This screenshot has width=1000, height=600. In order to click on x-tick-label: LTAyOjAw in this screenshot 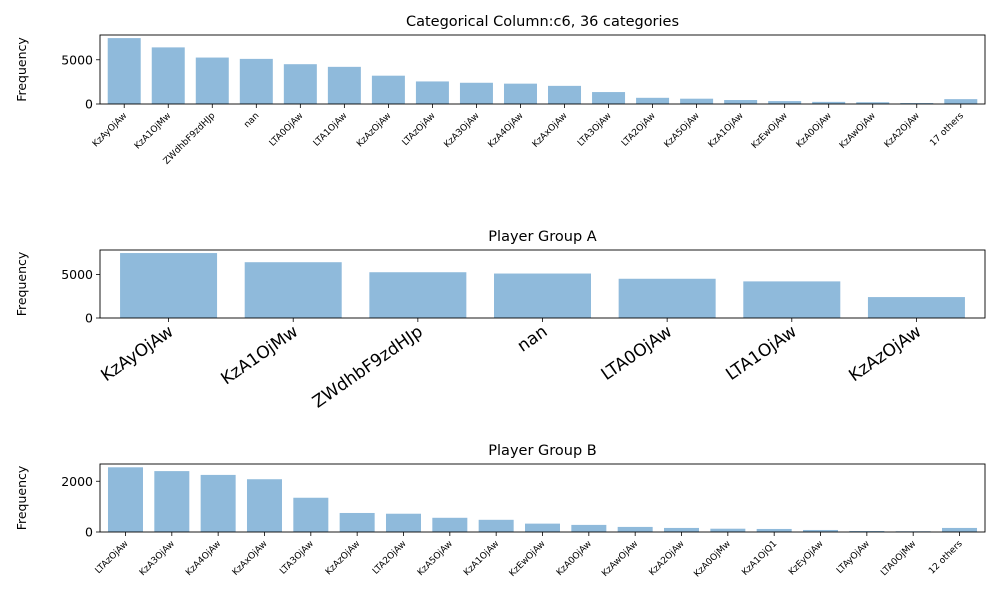, I will do `click(853, 557)`.